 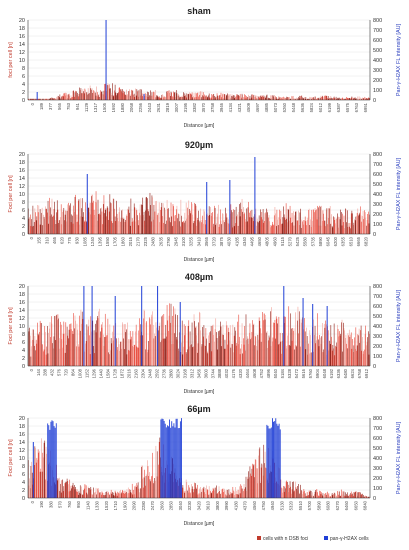 What do you see at coordinates (156, 458) in the screenshot?
I see `h2ax-series` at bounding box center [156, 458].